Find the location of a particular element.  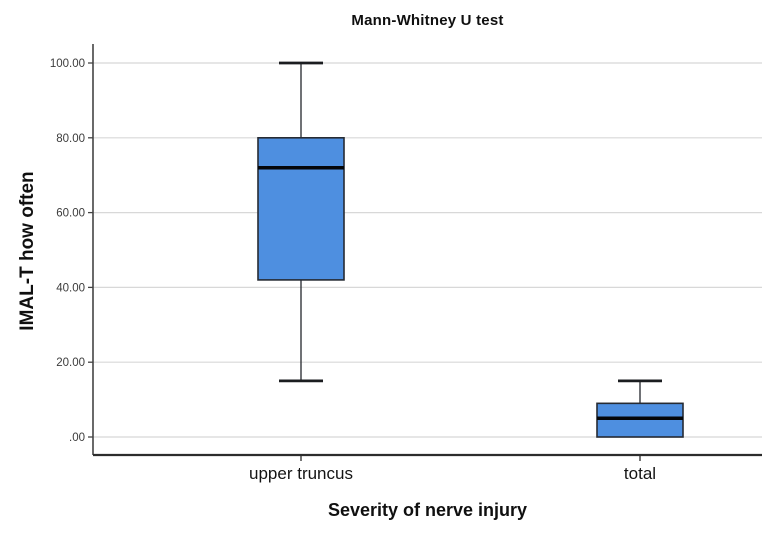

category-label-upper-truncus: upper truncus is located at coordinates (301, 473).